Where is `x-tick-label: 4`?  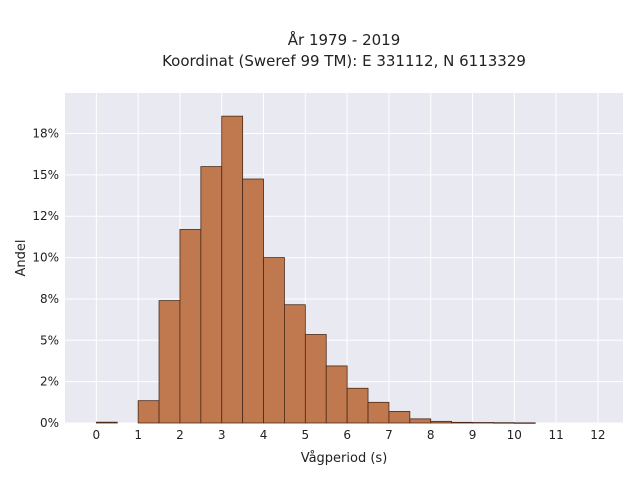 x-tick-label: 4 is located at coordinates (264, 435).